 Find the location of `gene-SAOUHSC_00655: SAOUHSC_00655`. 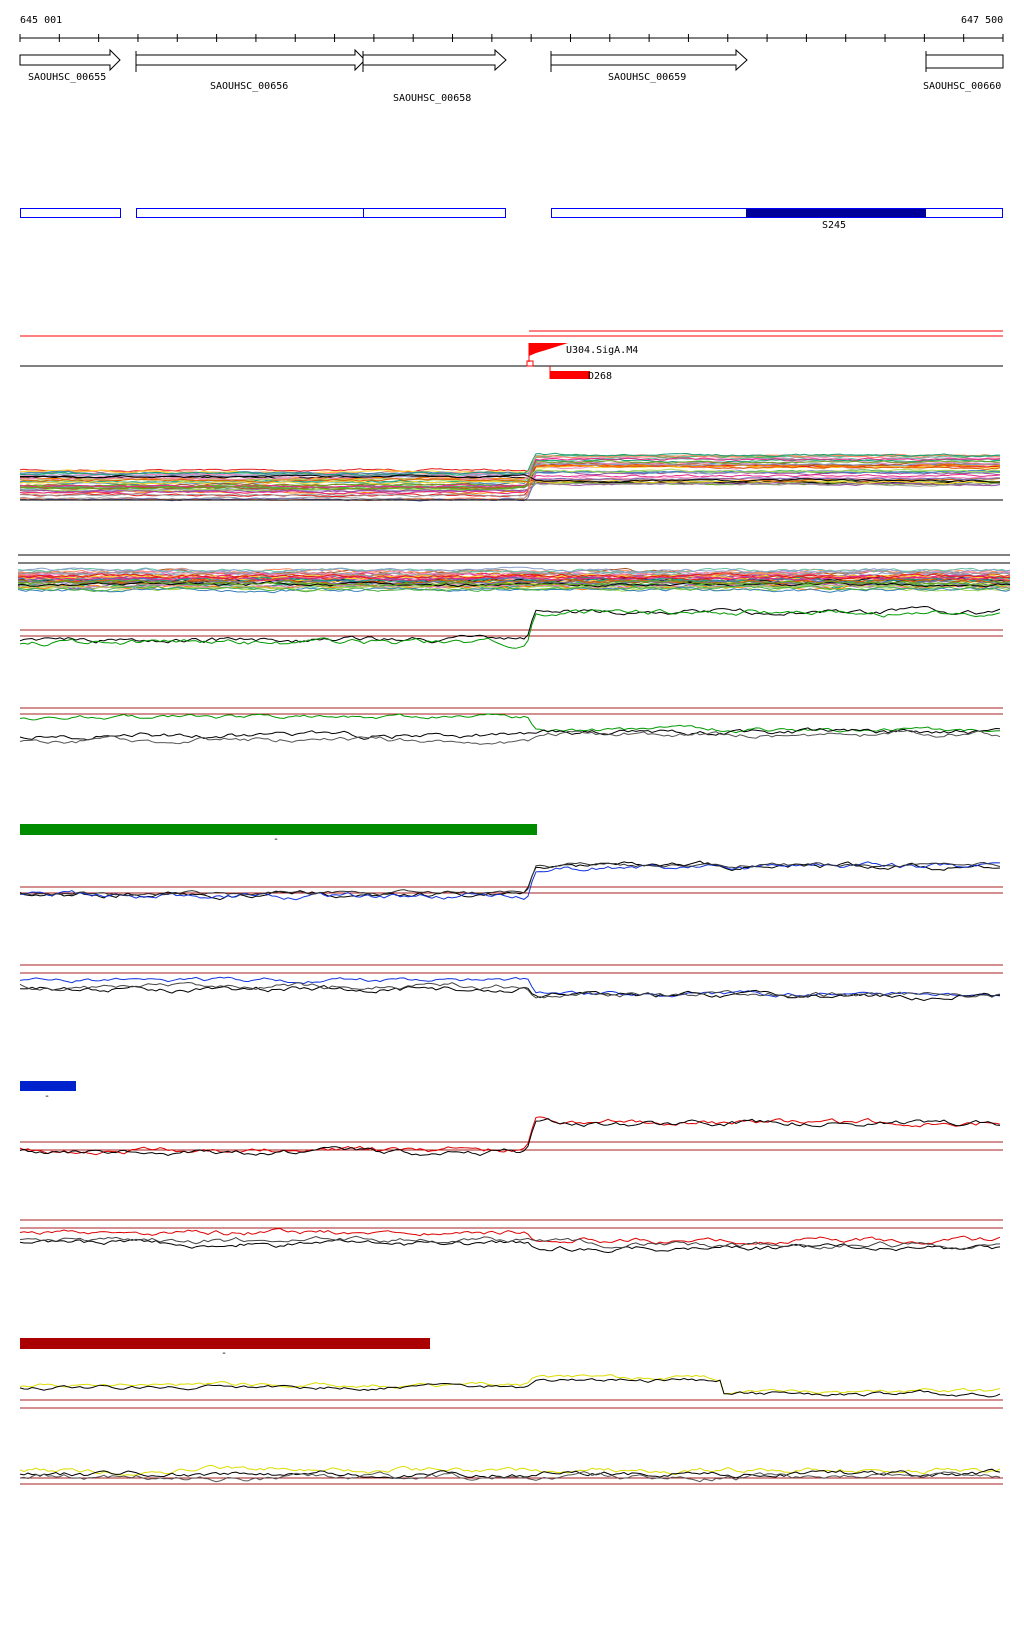

gene-SAOUHSC_00655: SAOUHSC_00655 is located at coordinates (70, 65).